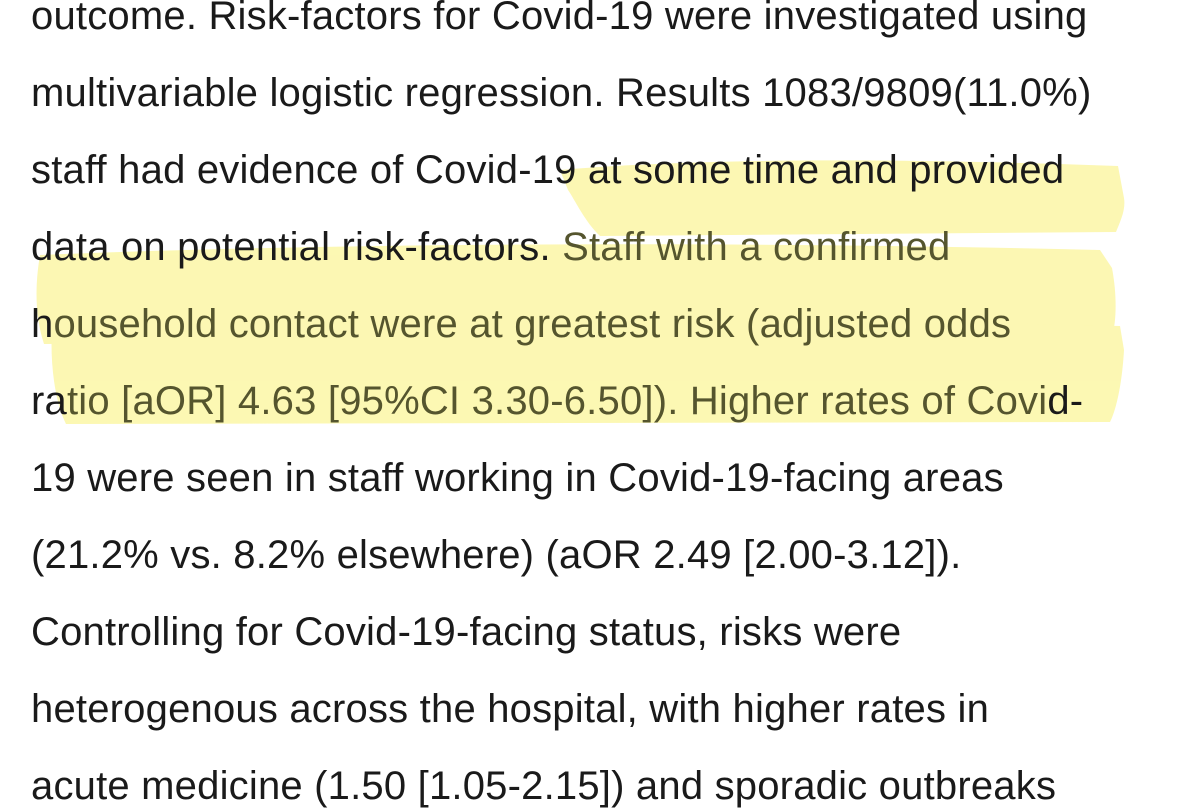  What do you see at coordinates (42, 324) in the screenshot?
I see `line-text-plain: h` at bounding box center [42, 324].